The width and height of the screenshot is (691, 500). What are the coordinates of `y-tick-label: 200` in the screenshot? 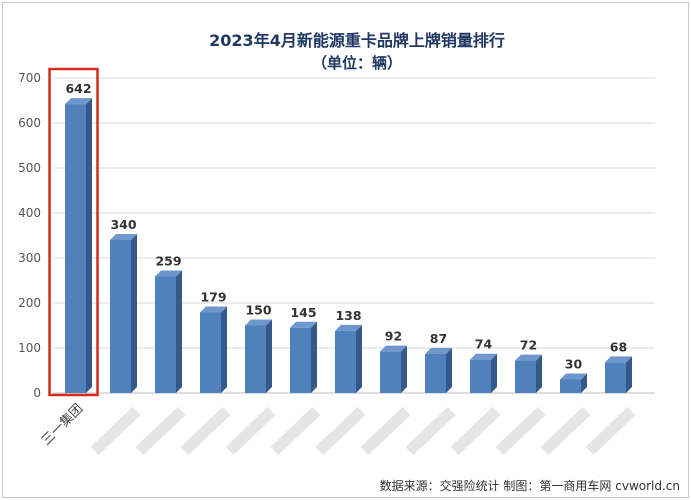 It's located at (29, 303).